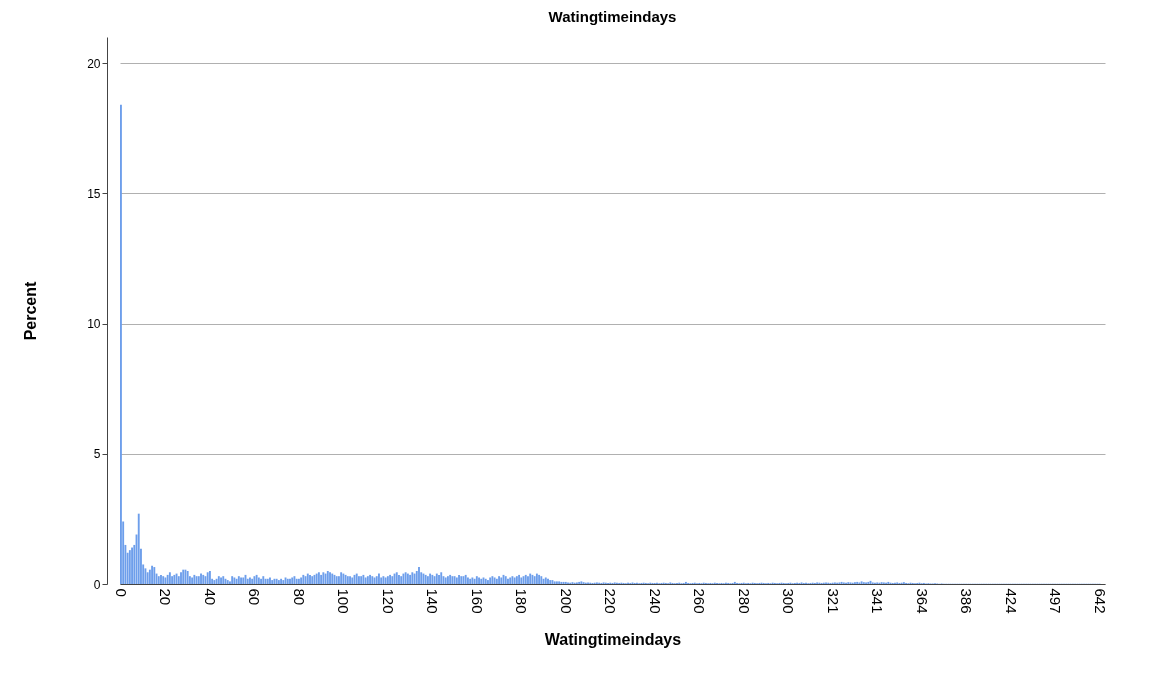  What do you see at coordinates (477, 601) in the screenshot?
I see `x-tick-label: 160` at bounding box center [477, 601].